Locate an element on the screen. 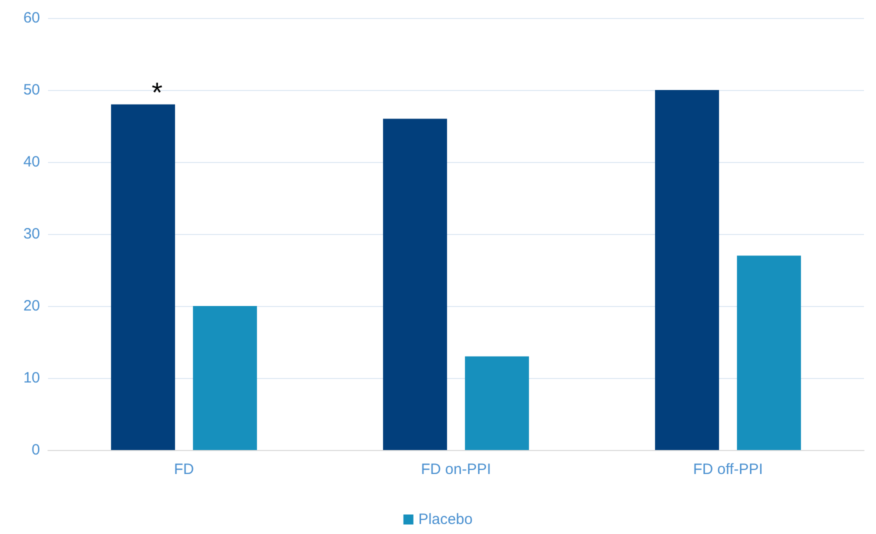  legend-label: Placebo is located at coordinates (445, 519).